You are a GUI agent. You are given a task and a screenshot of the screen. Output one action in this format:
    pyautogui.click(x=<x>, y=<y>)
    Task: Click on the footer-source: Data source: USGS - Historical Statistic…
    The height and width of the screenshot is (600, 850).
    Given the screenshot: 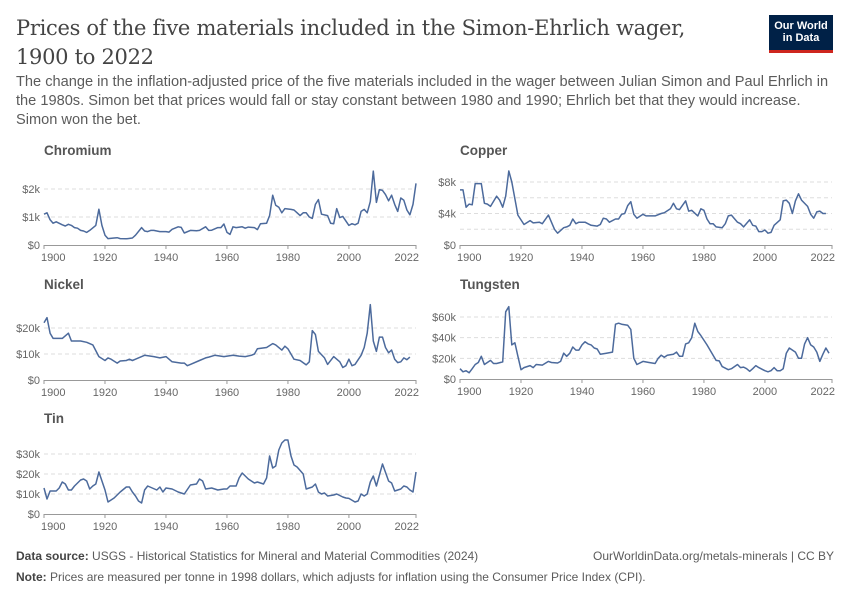 What is the action you would take?
    pyautogui.click(x=425, y=556)
    